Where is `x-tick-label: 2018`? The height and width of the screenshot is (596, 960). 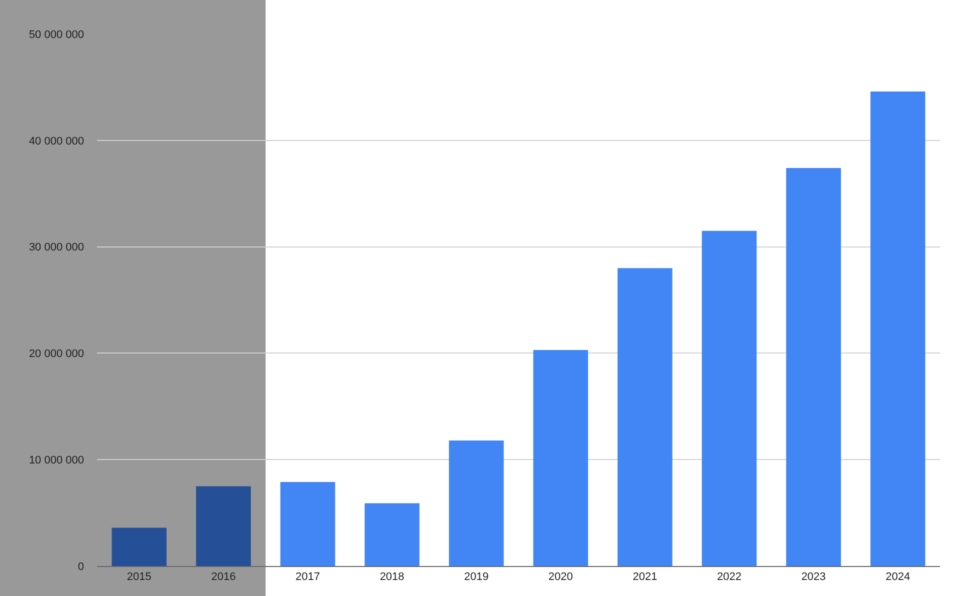
x-tick-label: 2018 is located at coordinates (392, 577).